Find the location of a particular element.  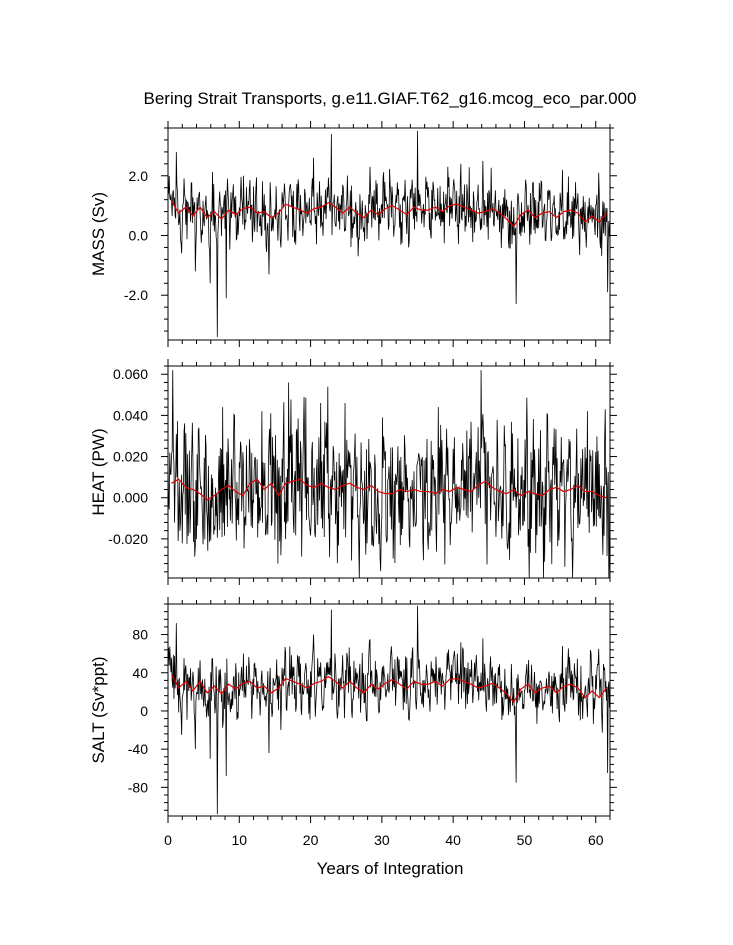

mass-axes-frame is located at coordinates (389, 234).